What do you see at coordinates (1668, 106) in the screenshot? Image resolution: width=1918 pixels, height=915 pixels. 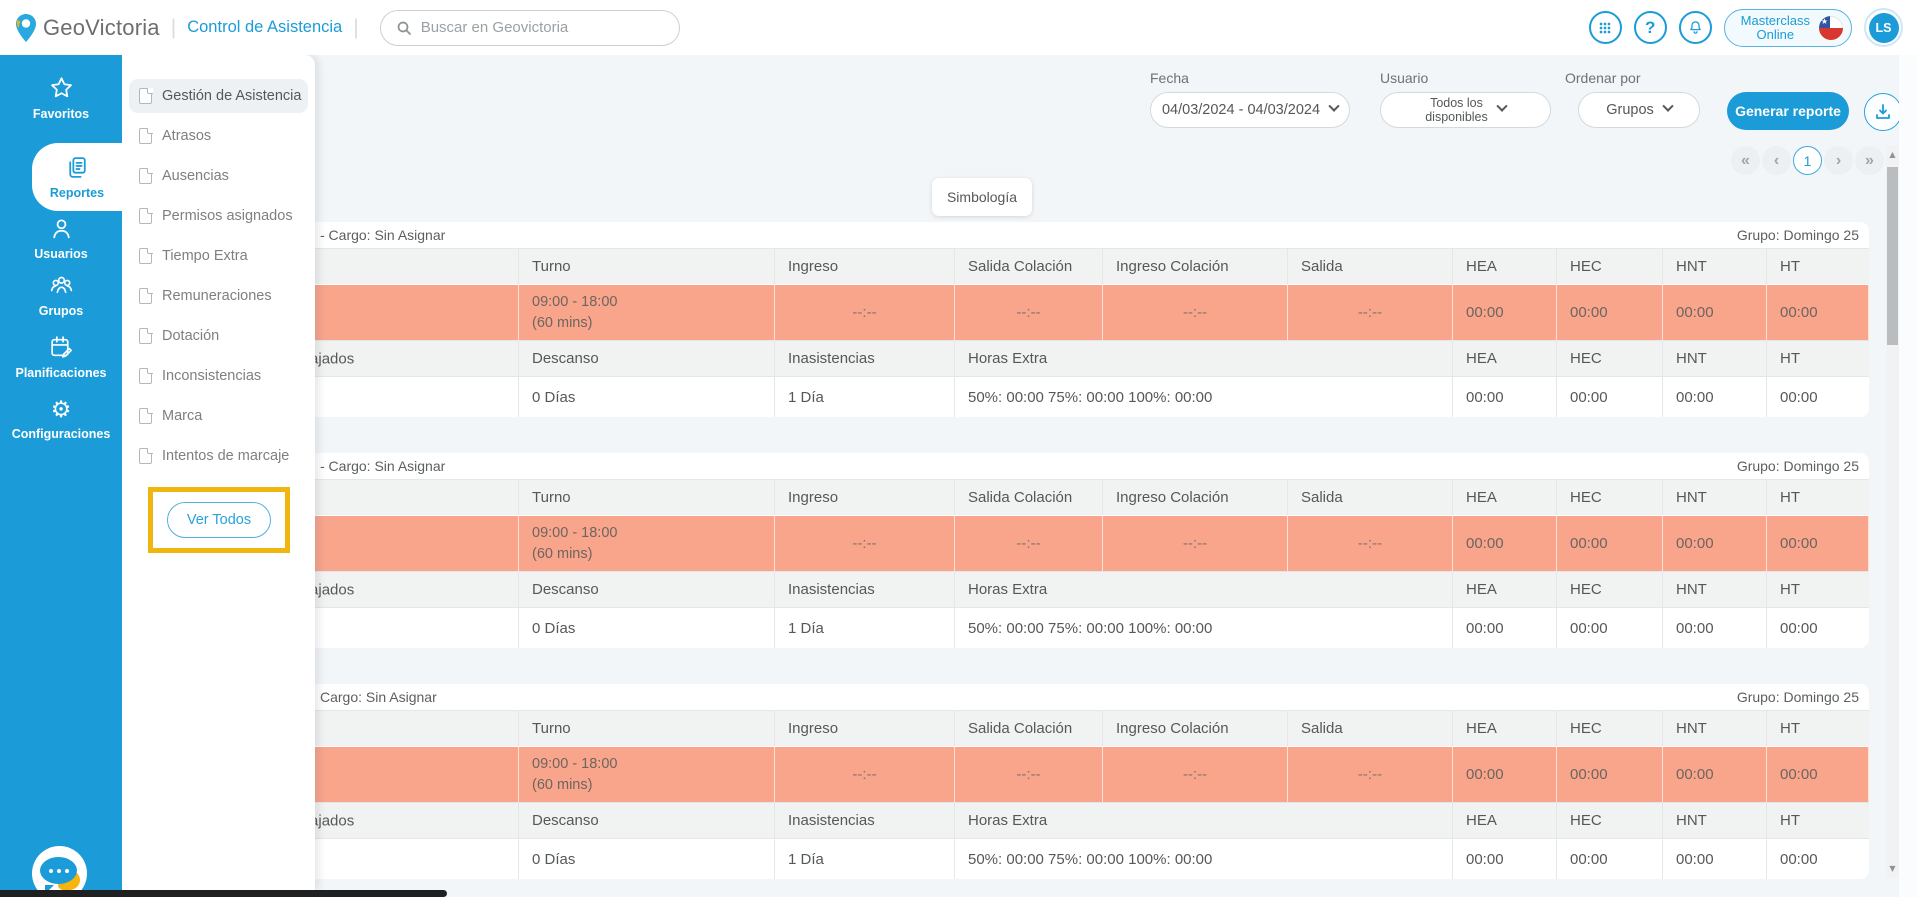 I see `chevron-down-icon` at bounding box center [1668, 106].